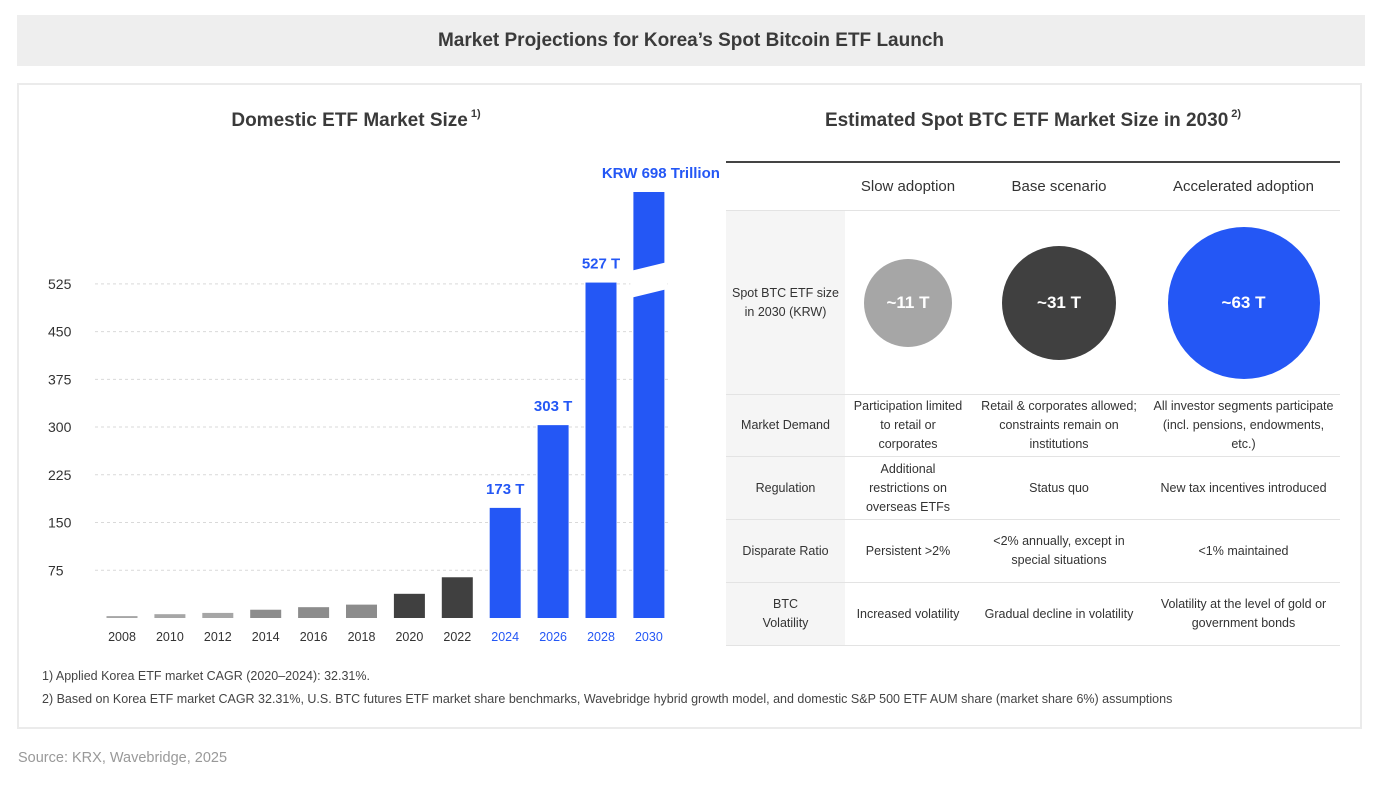  What do you see at coordinates (60, 427) in the screenshot?
I see `y-tick-label: 300` at bounding box center [60, 427].